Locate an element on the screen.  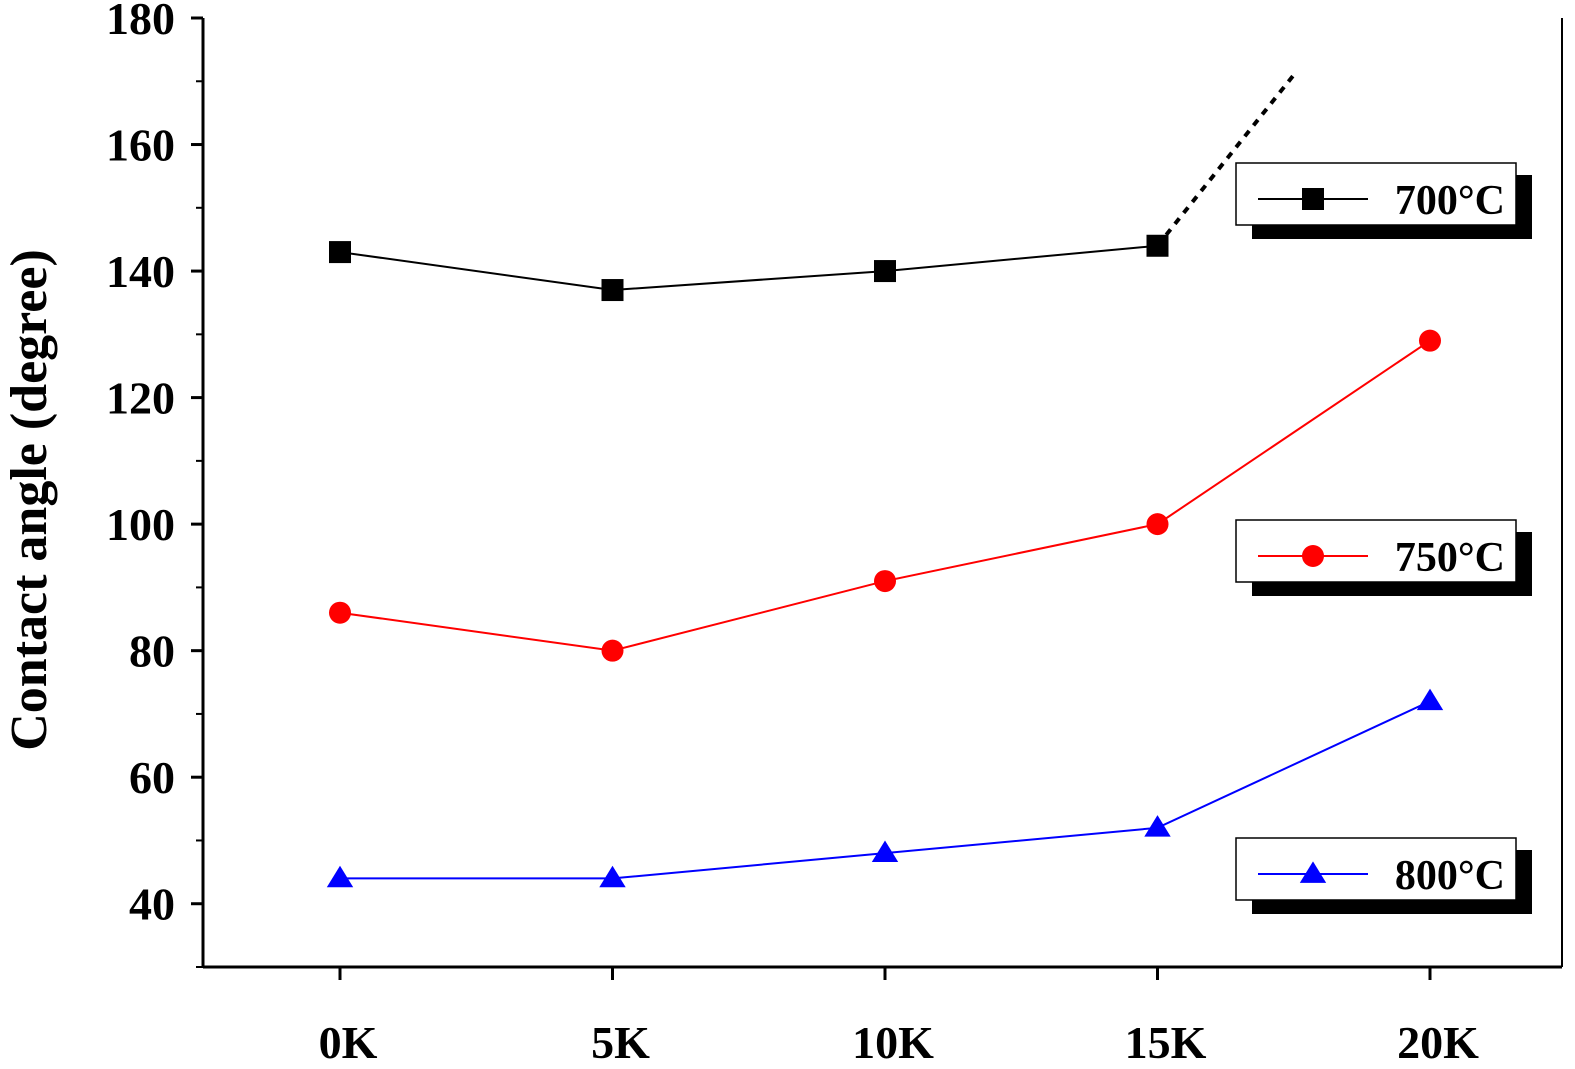
x-tick-label: 20K is located at coordinates (1438, 1042).